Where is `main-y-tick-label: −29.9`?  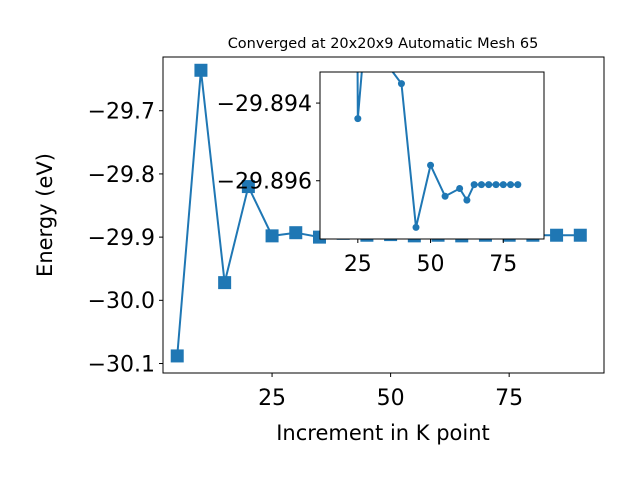
main-y-tick-label: −29.9 is located at coordinates (121, 238).